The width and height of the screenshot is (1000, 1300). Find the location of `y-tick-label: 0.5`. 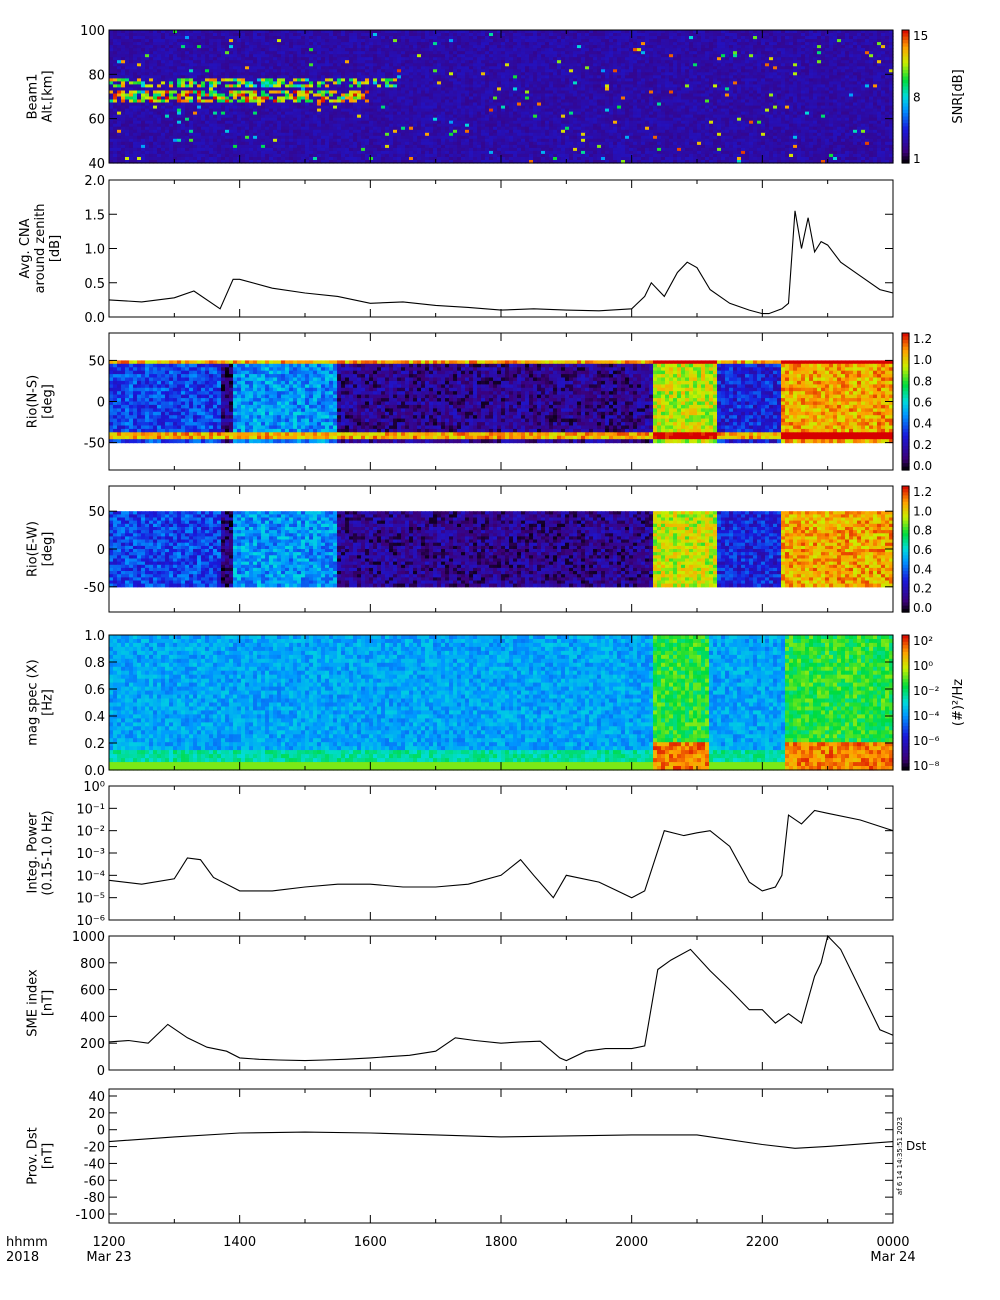

y-tick-label: 0.5 is located at coordinates (94, 284).